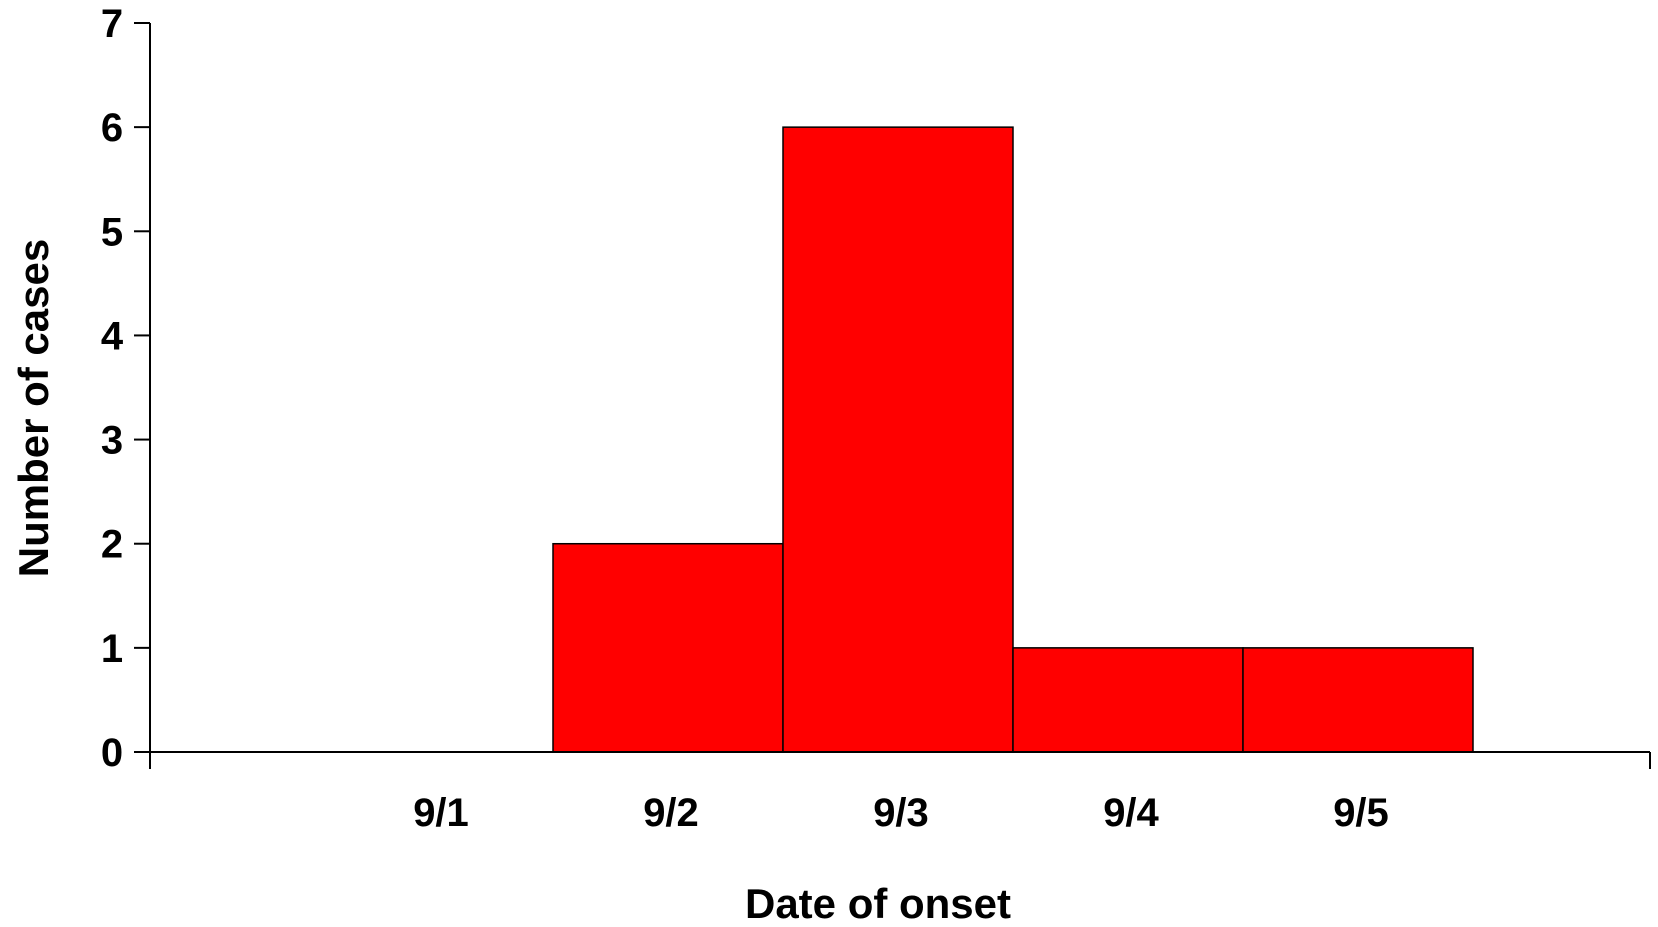 The image size is (1658, 927). What do you see at coordinates (112, 24) in the screenshot?
I see `y-tick-label: 7` at bounding box center [112, 24].